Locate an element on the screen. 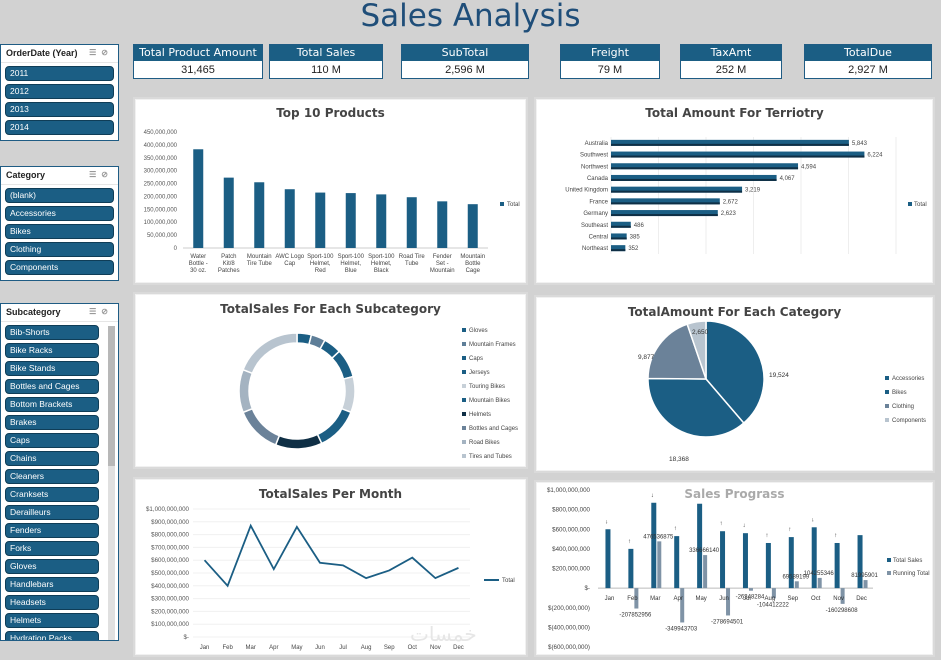  chart-title: TotalSales Per Month is located at coordinates (330, 494).